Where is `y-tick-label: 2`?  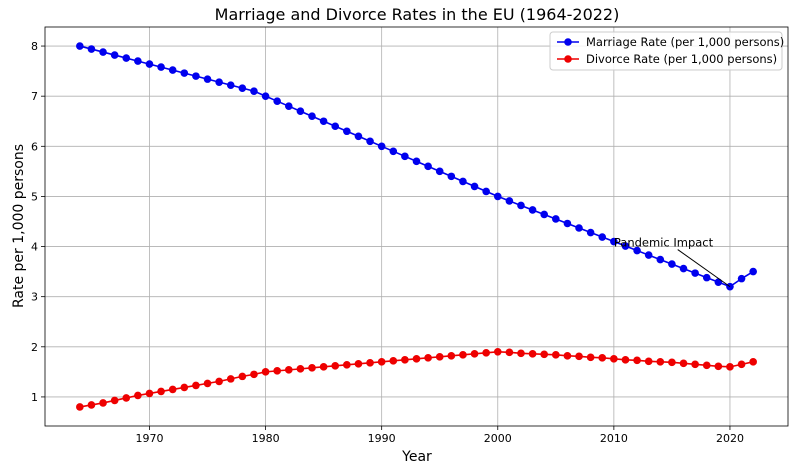
y-tick-label: 2 is located at coordinates (34, 347).